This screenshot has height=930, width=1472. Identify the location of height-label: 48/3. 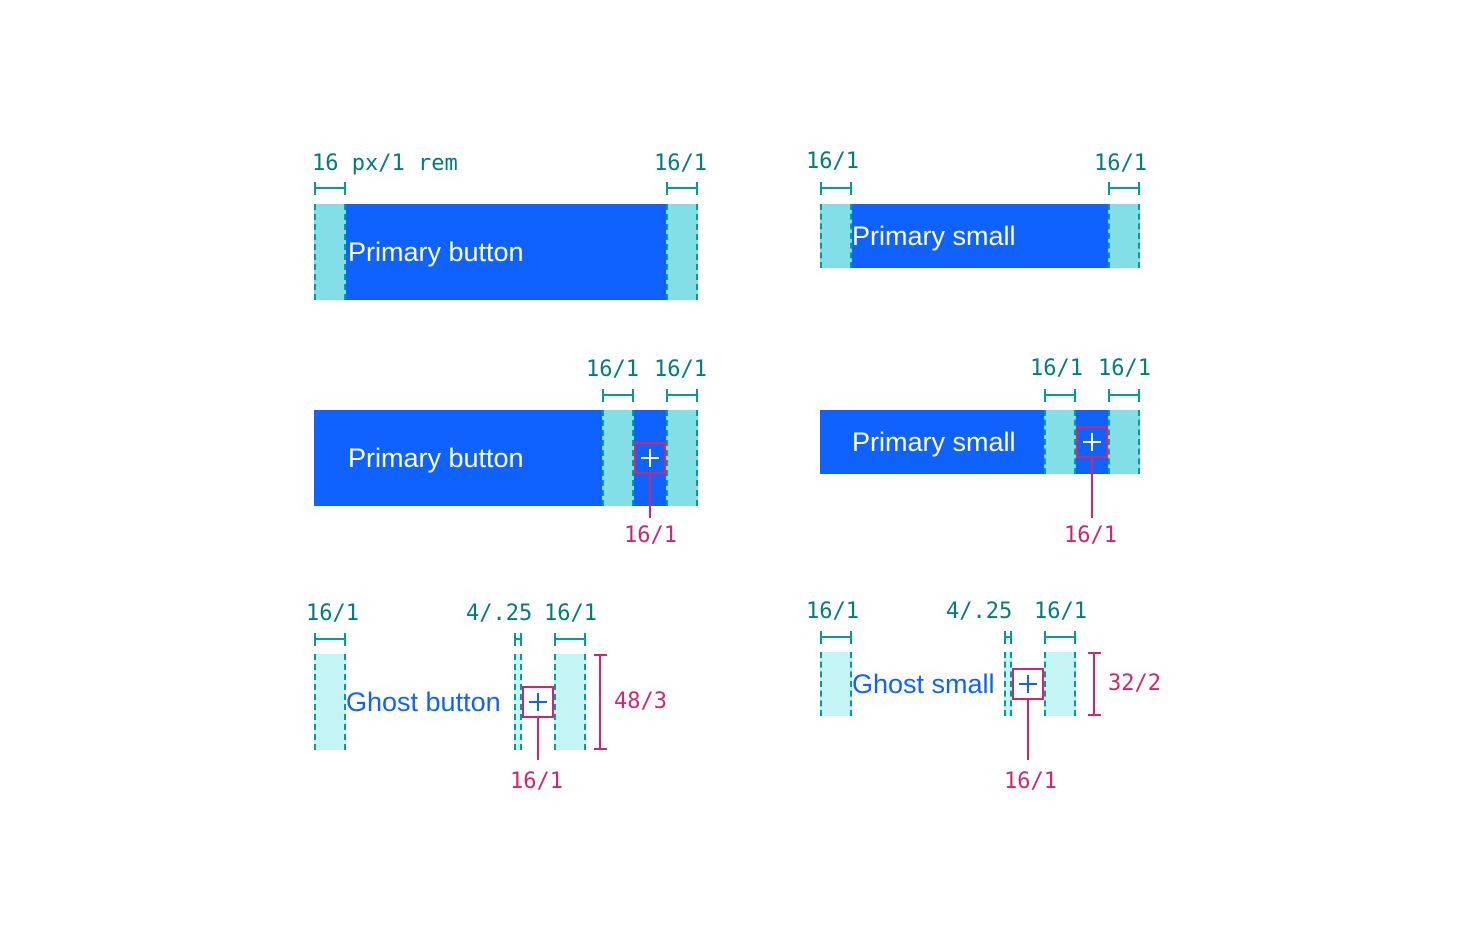
(640, 701).